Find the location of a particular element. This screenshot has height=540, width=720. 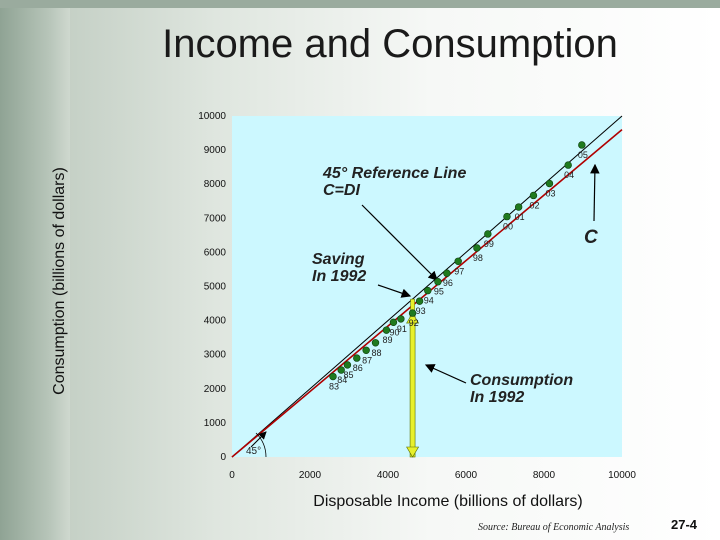

consumption-1992-arrowhead-top is located at coordinates (413, 318).